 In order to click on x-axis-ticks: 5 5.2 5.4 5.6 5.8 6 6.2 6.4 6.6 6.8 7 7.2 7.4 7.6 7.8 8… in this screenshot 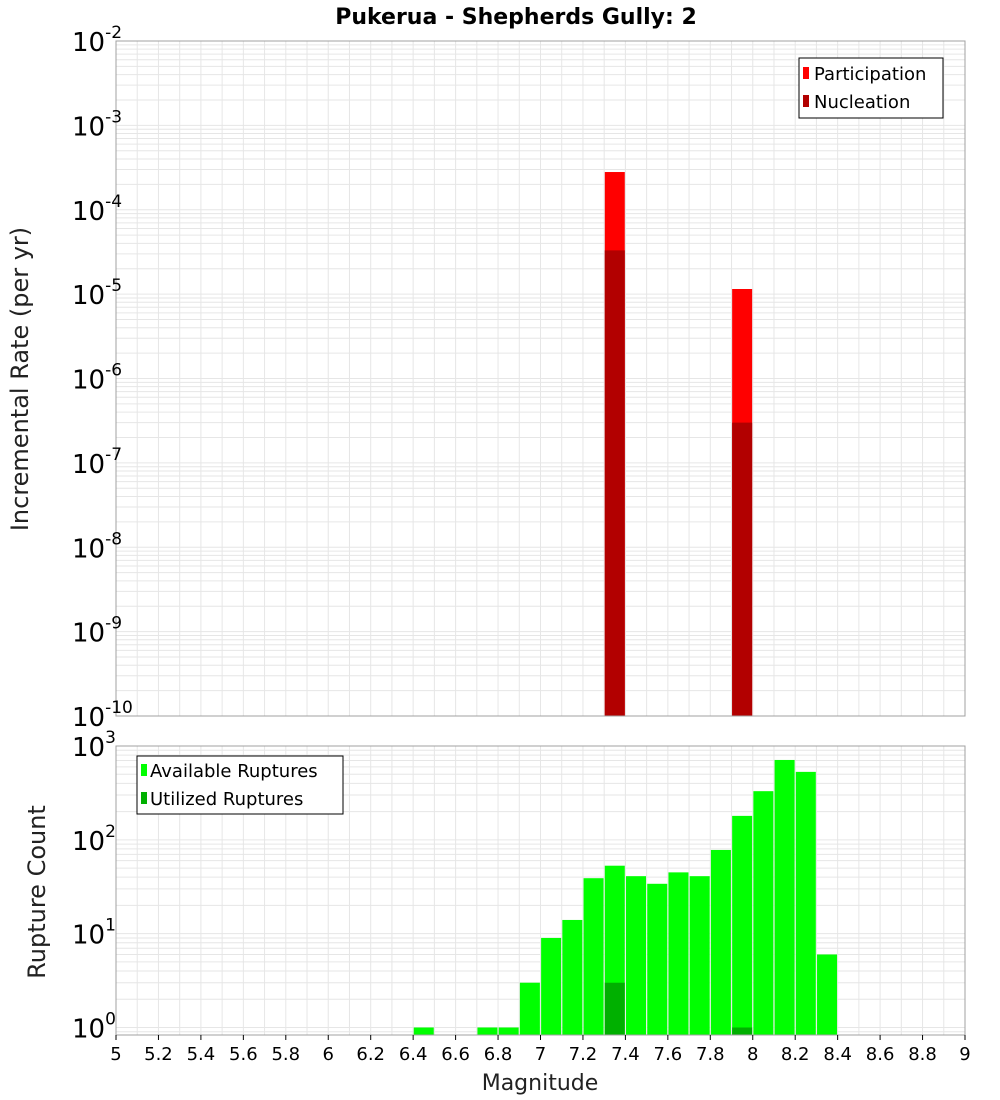, I will do `click(540, 1050)`.